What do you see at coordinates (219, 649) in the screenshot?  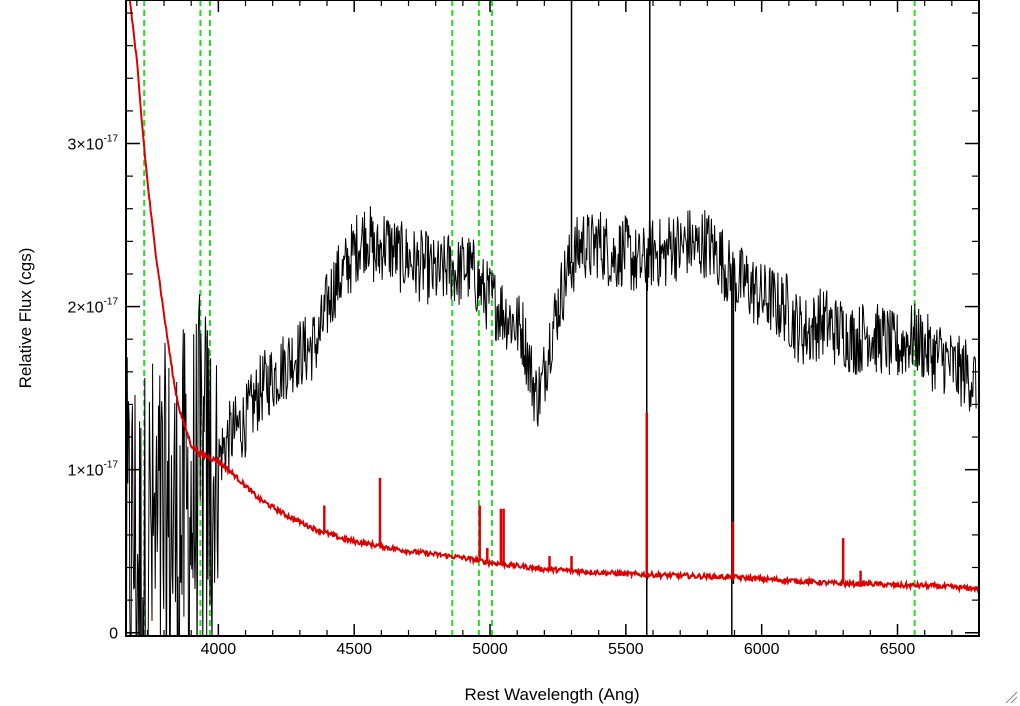 I see `x-tick-label: 4000` at bounding box center [219, 649].